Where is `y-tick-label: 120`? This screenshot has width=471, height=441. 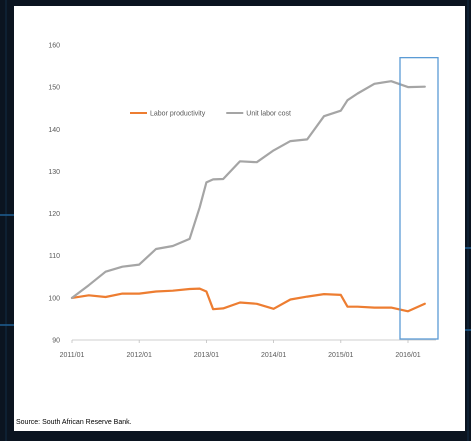 y-tick-label: 120 is located at coordinates (54, 214).